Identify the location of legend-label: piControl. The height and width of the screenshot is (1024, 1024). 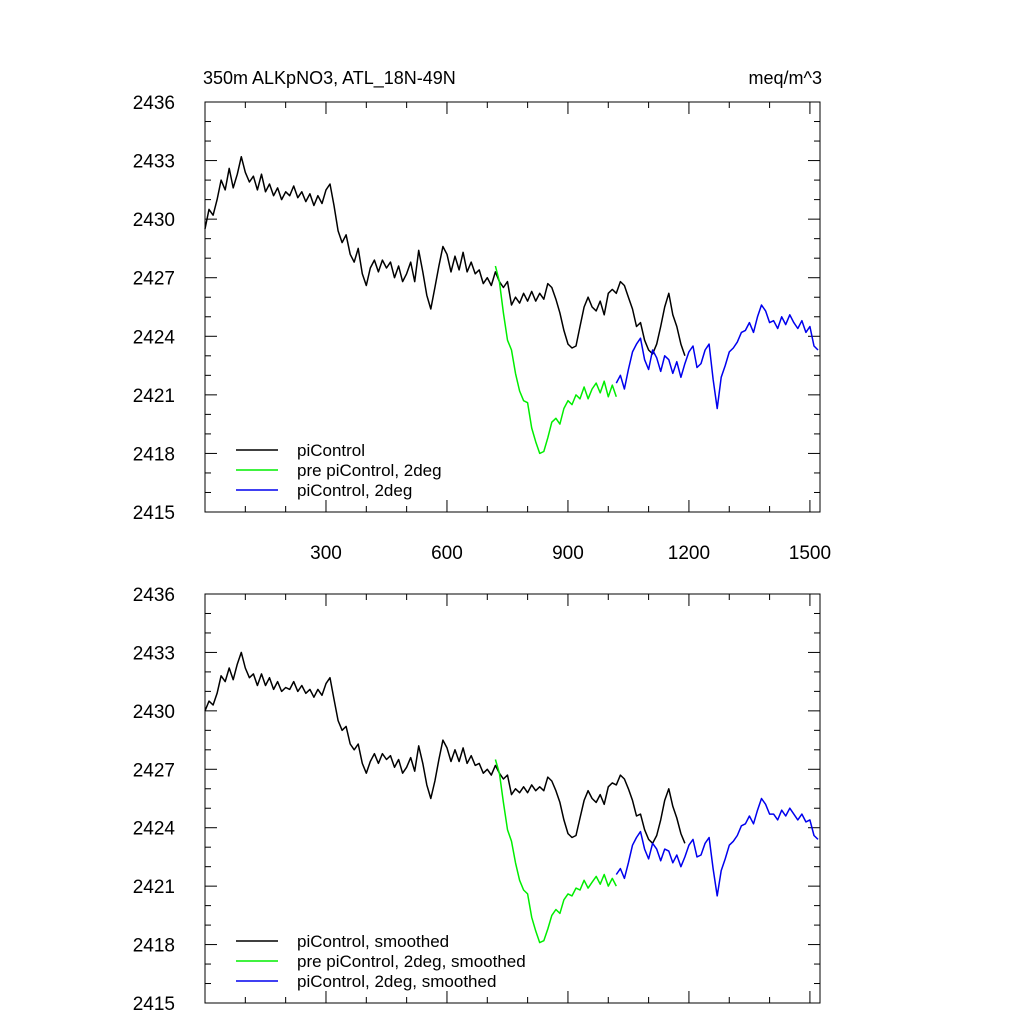
(331, 450).